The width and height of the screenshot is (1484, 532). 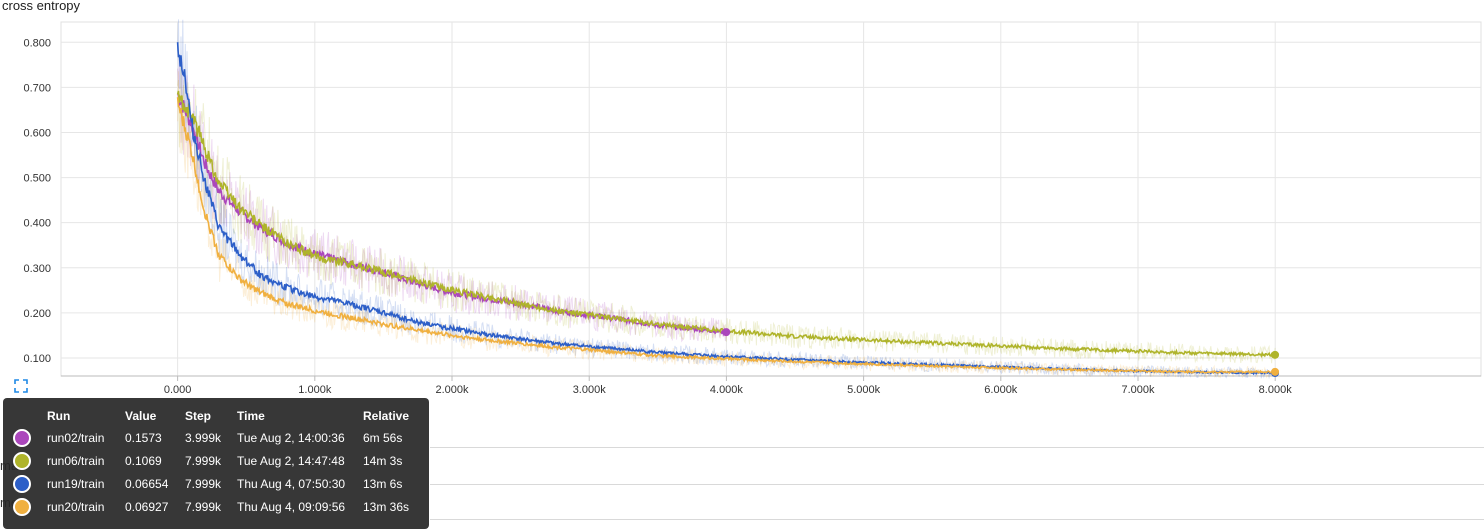 What do you see at coordinates (147, 483) in the screenshot?
I see `tooltip-value: 0.06654` at bounding box center [147, 483].